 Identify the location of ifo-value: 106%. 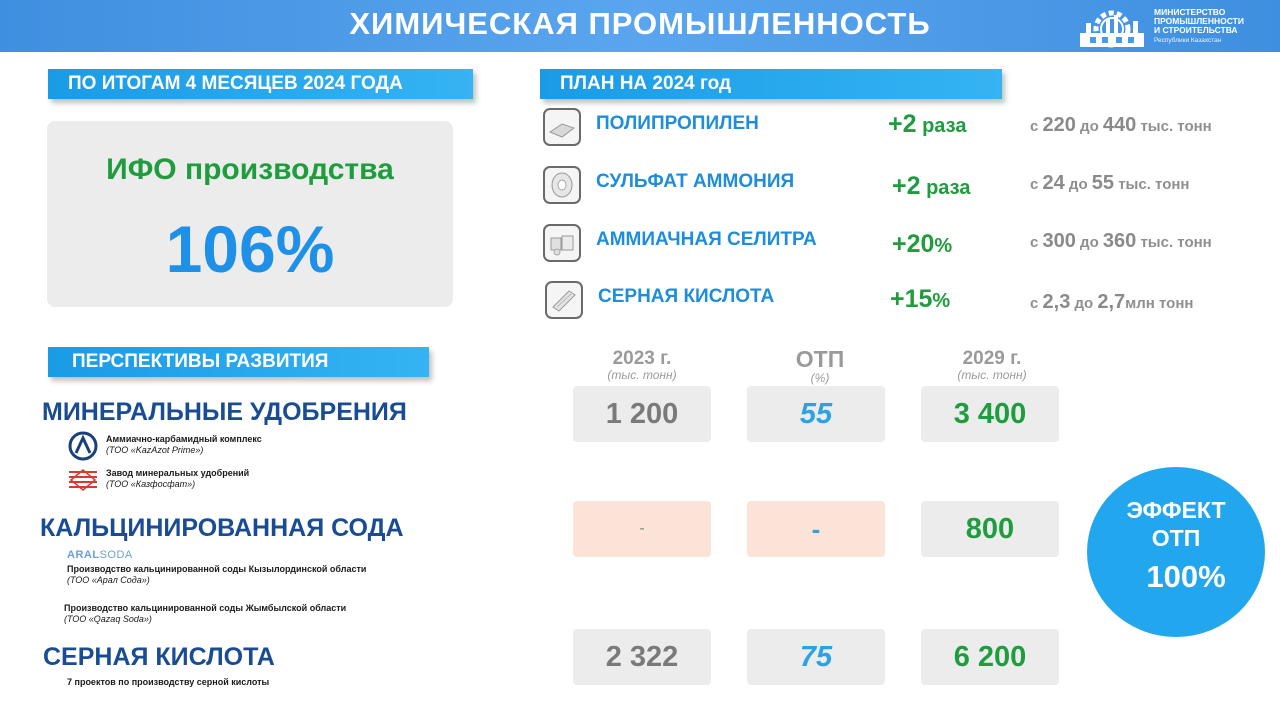
(250, 249).